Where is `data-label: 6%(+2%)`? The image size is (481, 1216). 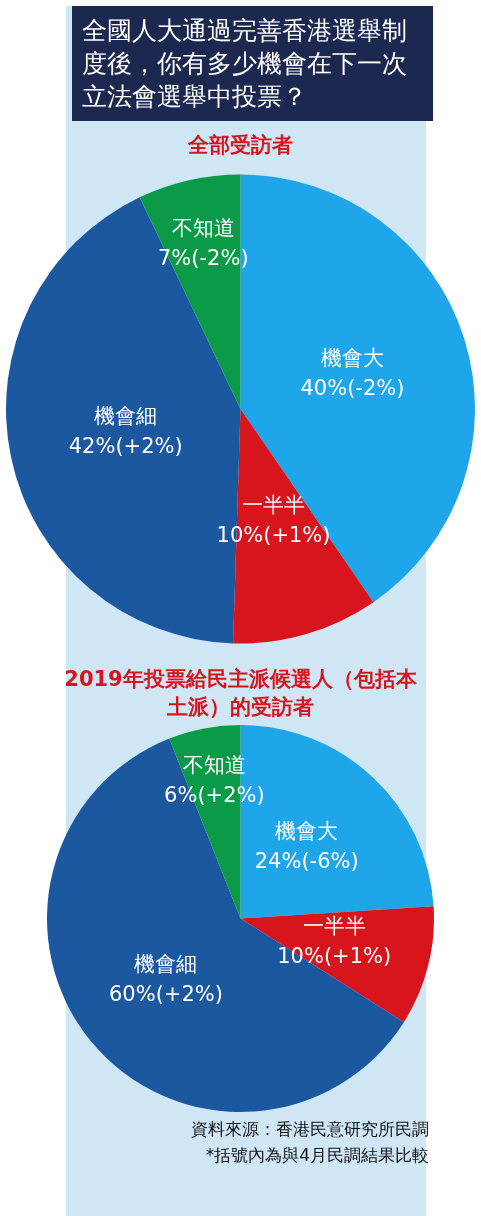
data-label: 6%(+2%) is located at coordinates (214, 795).